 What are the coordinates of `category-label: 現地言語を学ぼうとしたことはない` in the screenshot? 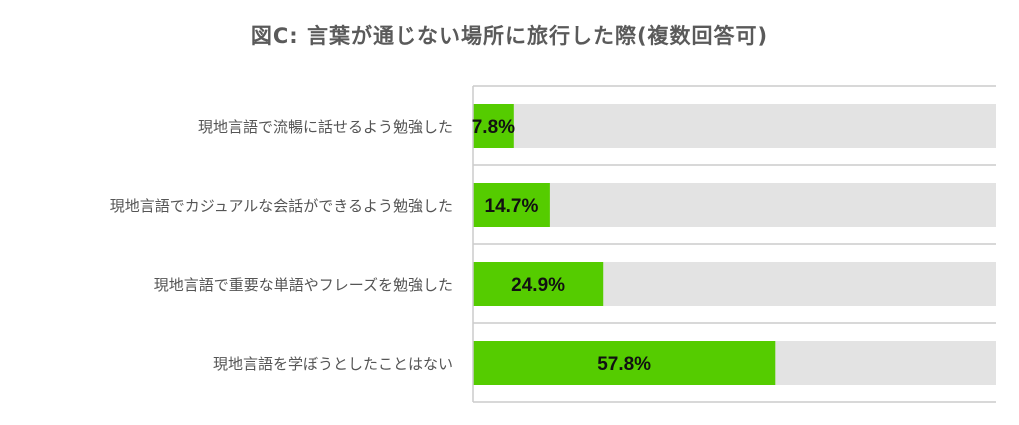 It's located at (333, 364).